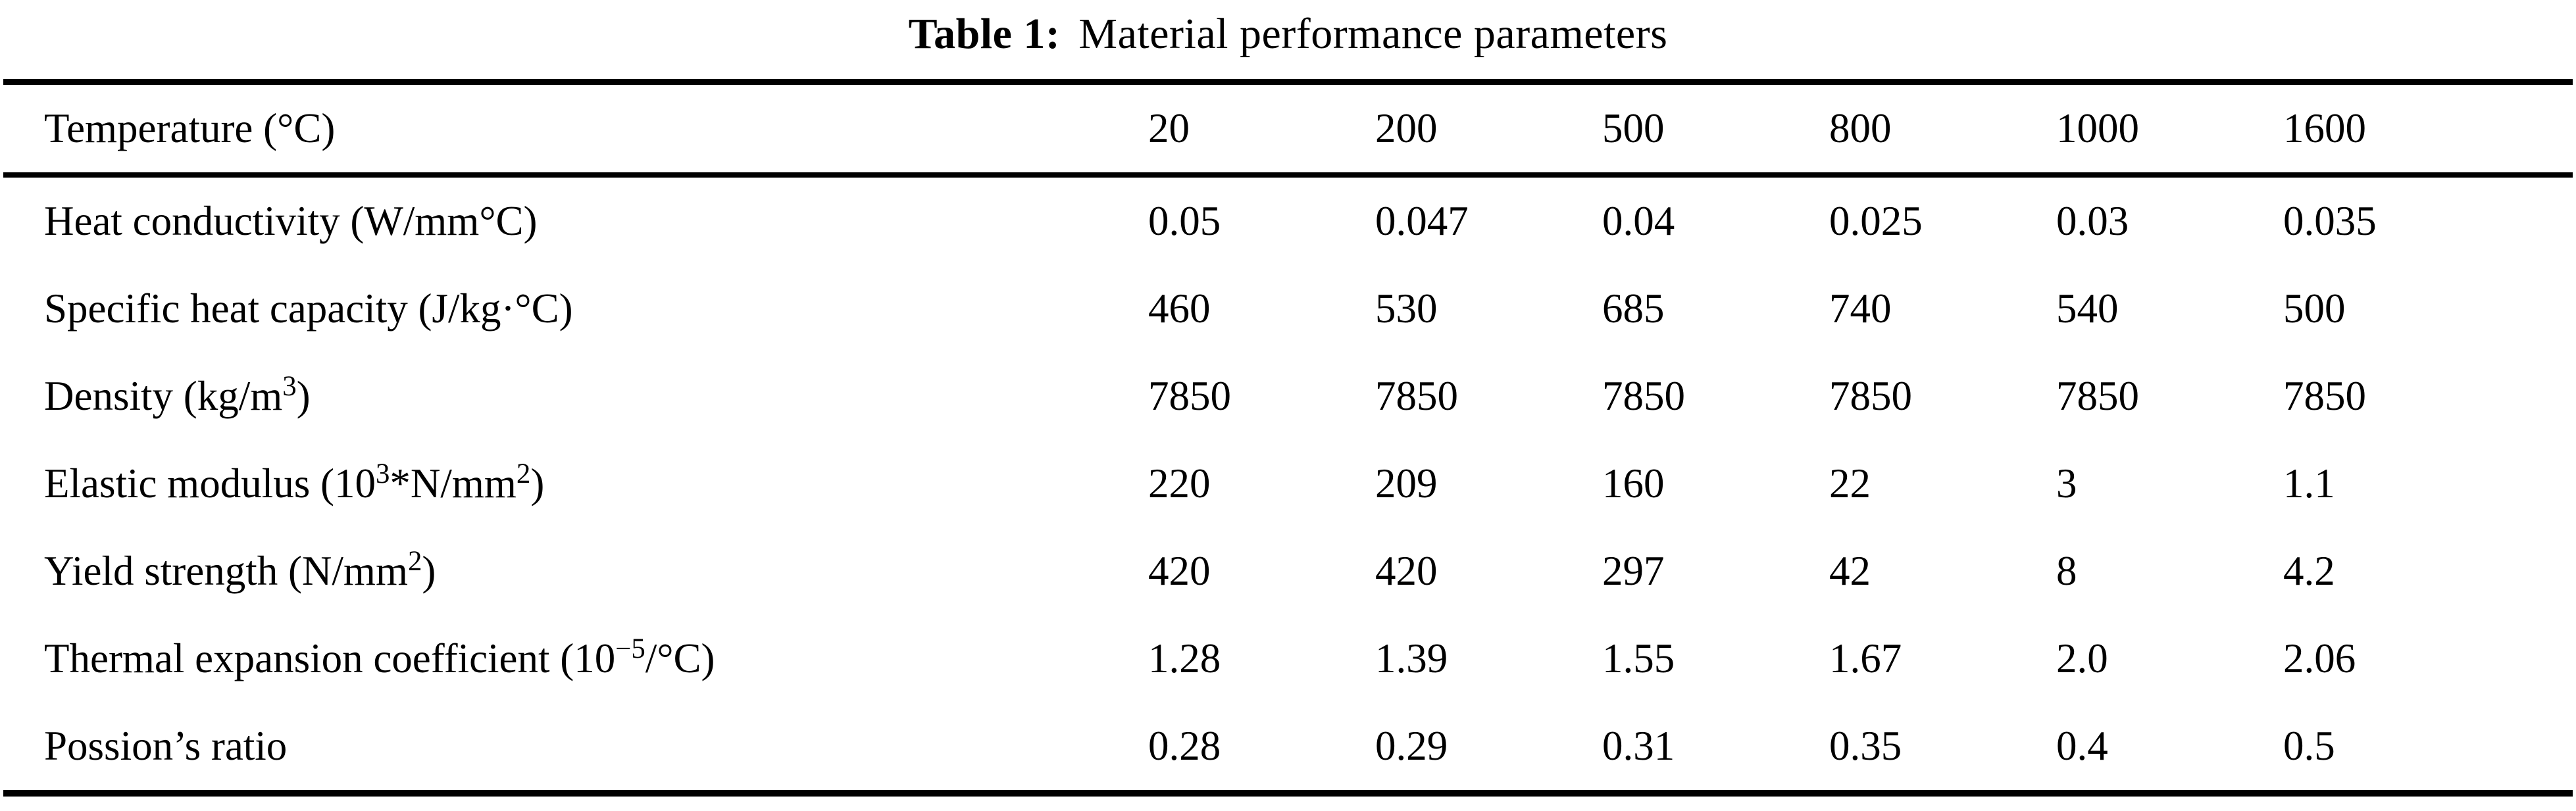 This screenshot has height=811, width=2576. Describe the element at coordinates (1288, 571) in the screenshot. I see `table-row-yield-strength: Yield strength (N/mm2) 420 420 297 42 8 4.2` at that location.